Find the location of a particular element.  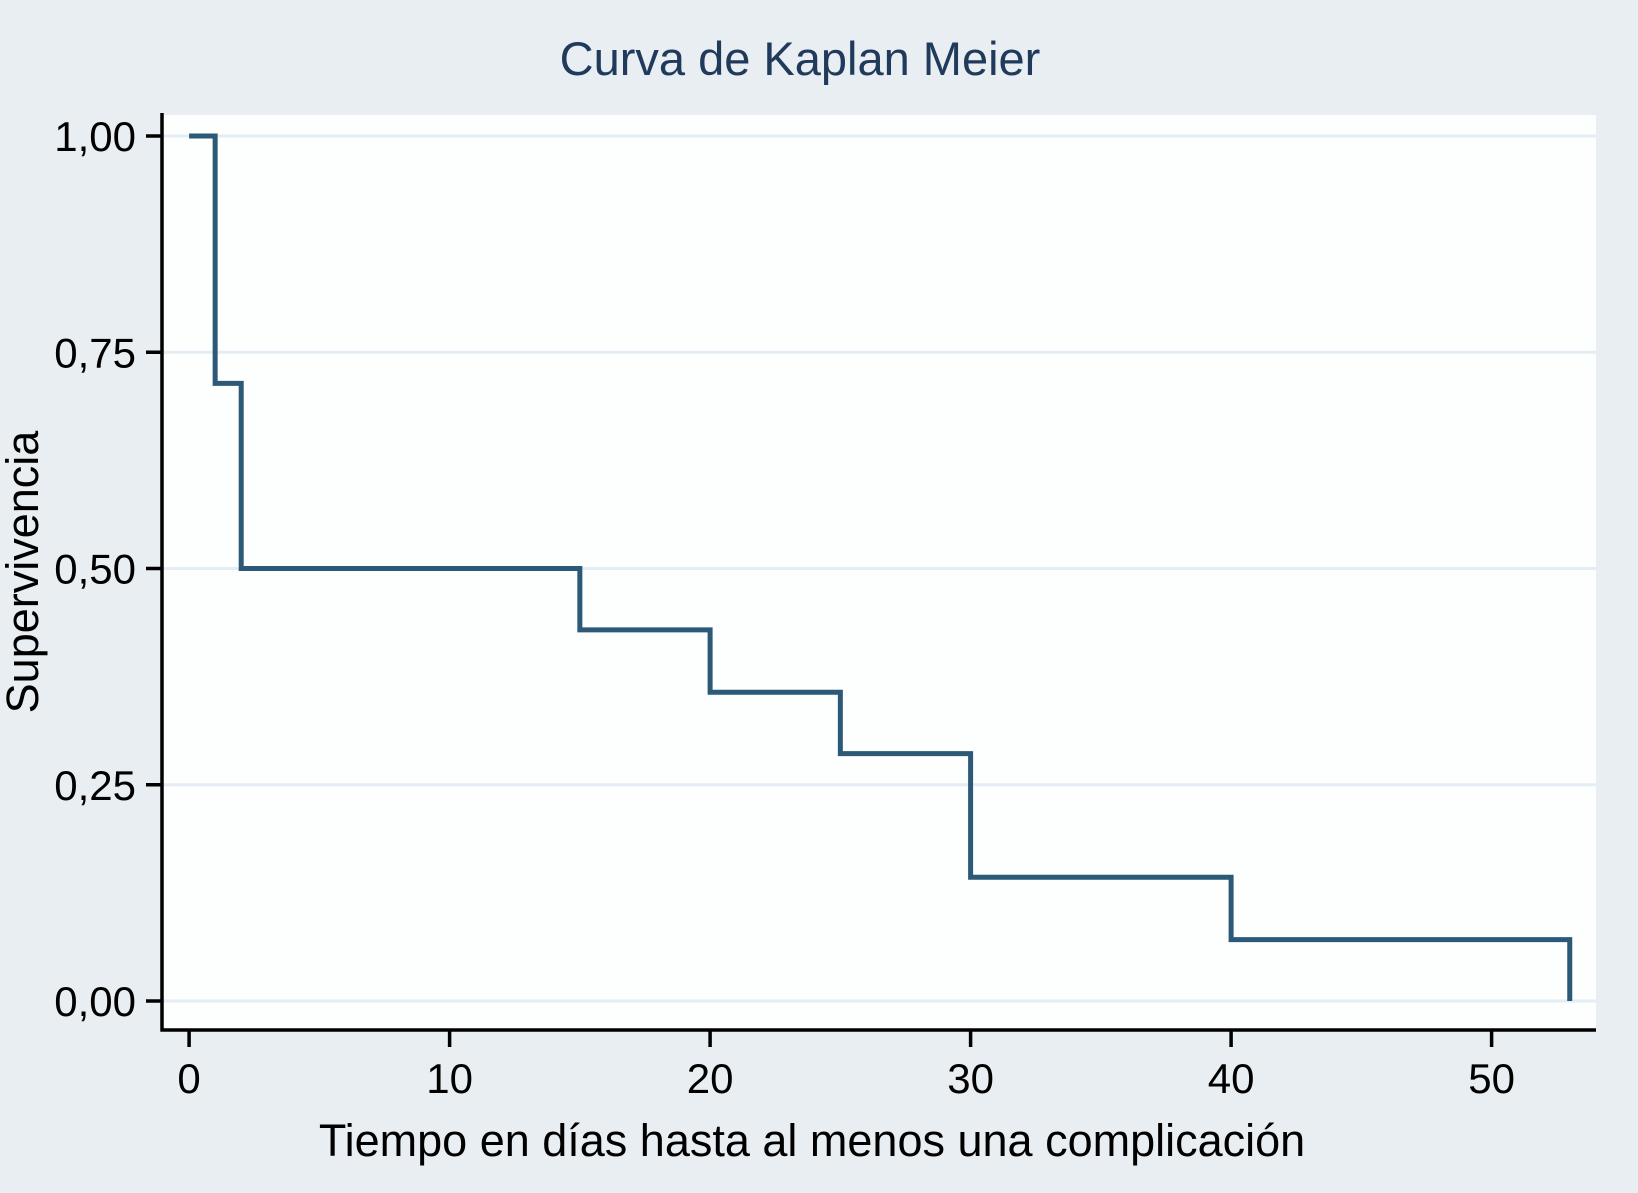

y-axis-label: Supervivencia is located at coordinates (24, 572).